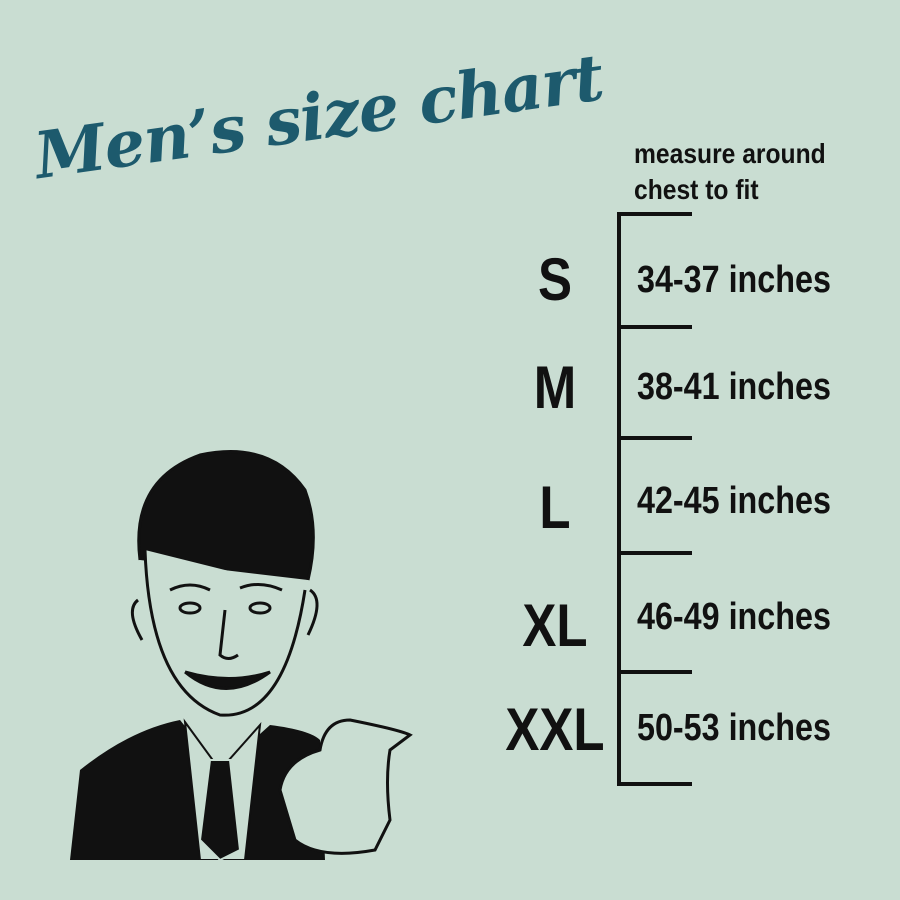 The height and width of the screenshot is (900, 900). Describe the element at coordinates (696, 189) in the screenshot. I see `instruction-line: chest to fit` at that location.